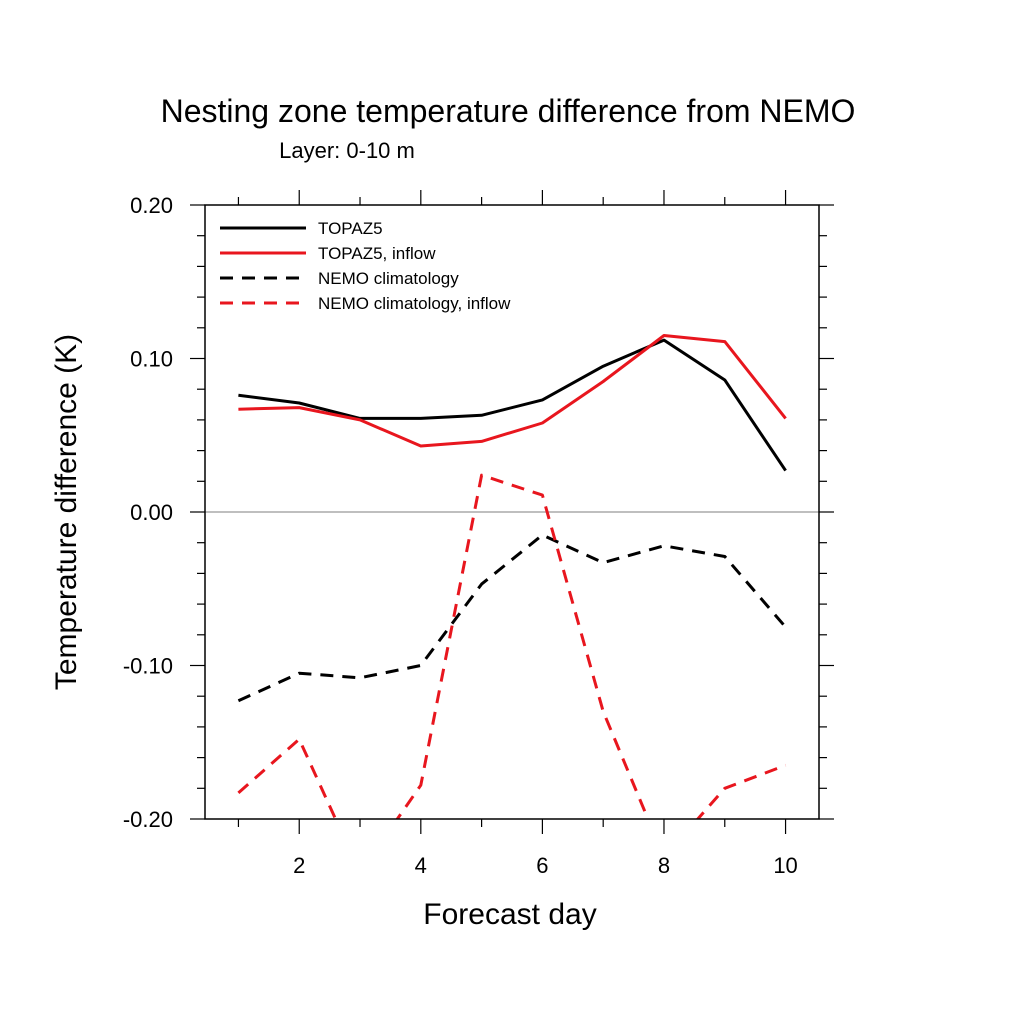  Describe the element at coordinates (151, 205) in the screenshot. I see `y-tick-label: 0.20` at that location.